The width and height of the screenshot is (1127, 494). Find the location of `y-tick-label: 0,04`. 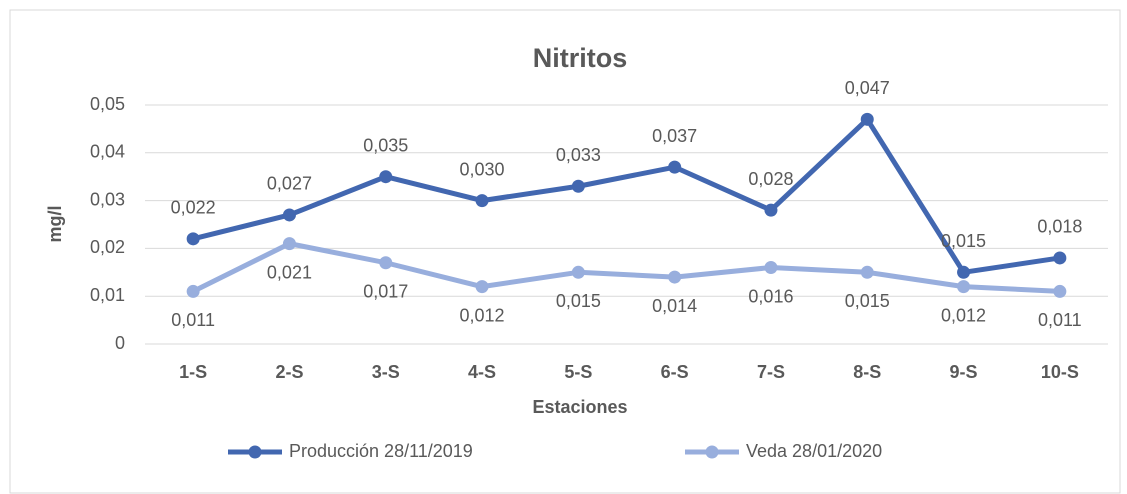

y-tick-label: 0,04 is located at coordinates (107, 152).